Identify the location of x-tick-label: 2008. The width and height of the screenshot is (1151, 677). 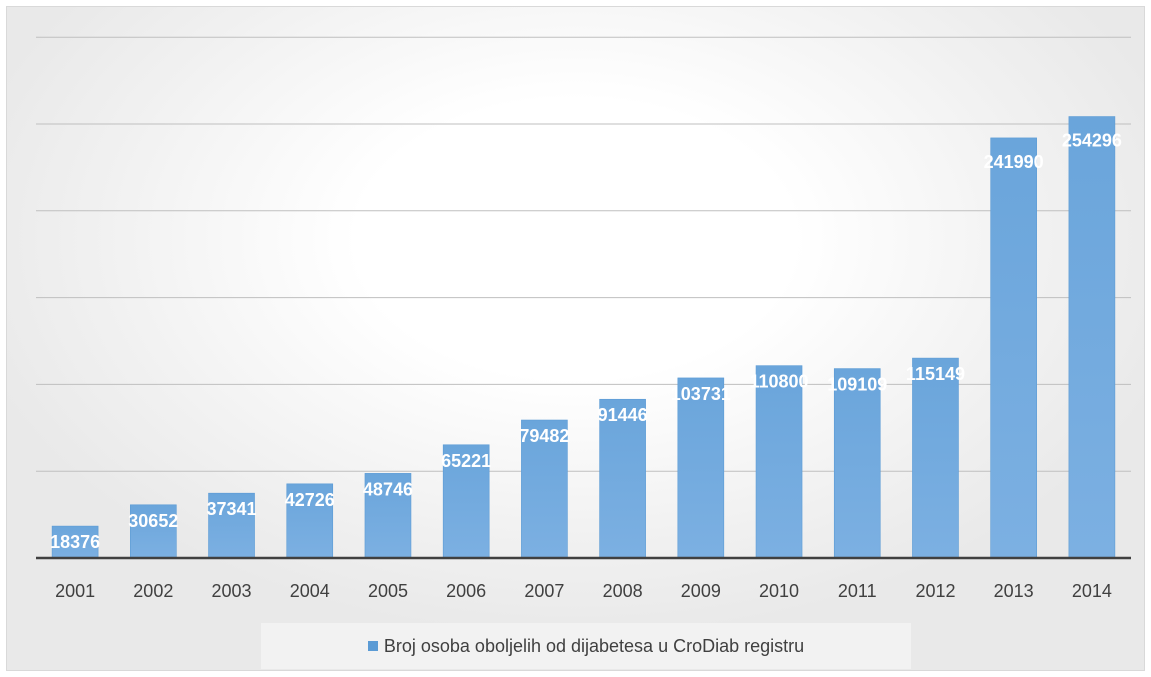
(623, 591).